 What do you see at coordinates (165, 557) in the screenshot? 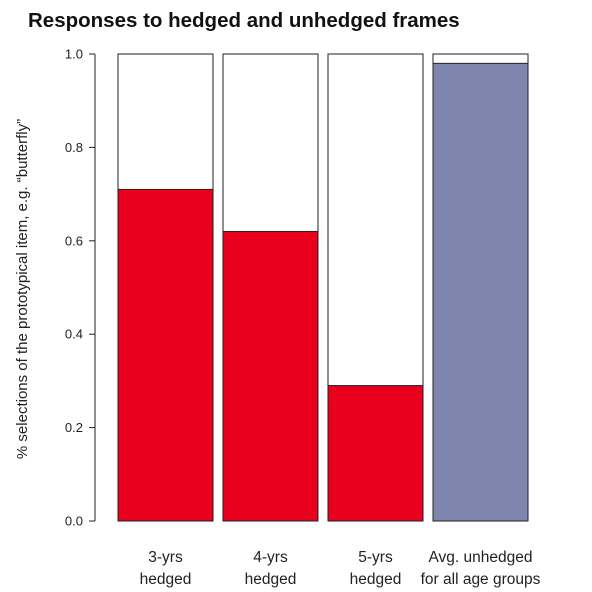
I see `x-category-label: 3-yrs` at bounding box center [165, 557].